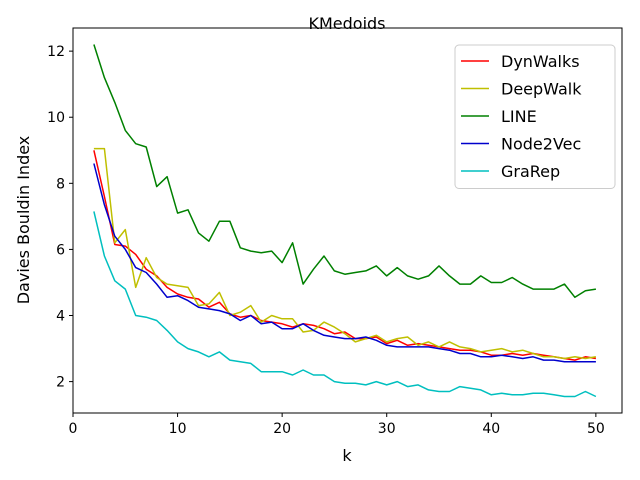 This screenshot has height=480, width=640. I want to click on legend-label-deepwalk: DeepWalk, so click(541, 89).